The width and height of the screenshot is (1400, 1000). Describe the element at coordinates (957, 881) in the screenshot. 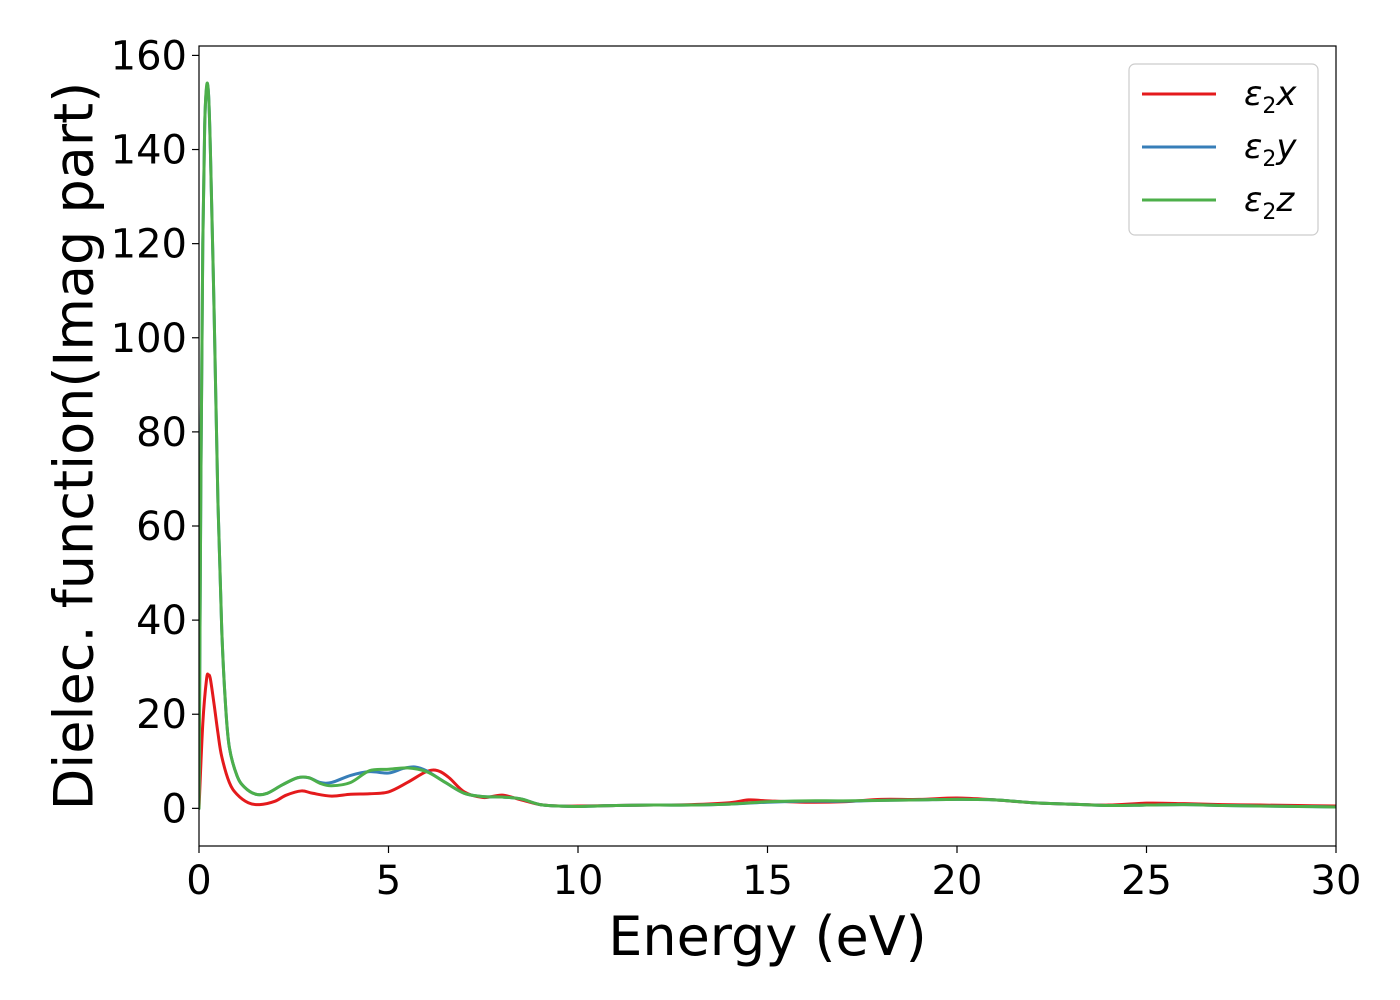

I see `x-tick-label: 20` at that location.